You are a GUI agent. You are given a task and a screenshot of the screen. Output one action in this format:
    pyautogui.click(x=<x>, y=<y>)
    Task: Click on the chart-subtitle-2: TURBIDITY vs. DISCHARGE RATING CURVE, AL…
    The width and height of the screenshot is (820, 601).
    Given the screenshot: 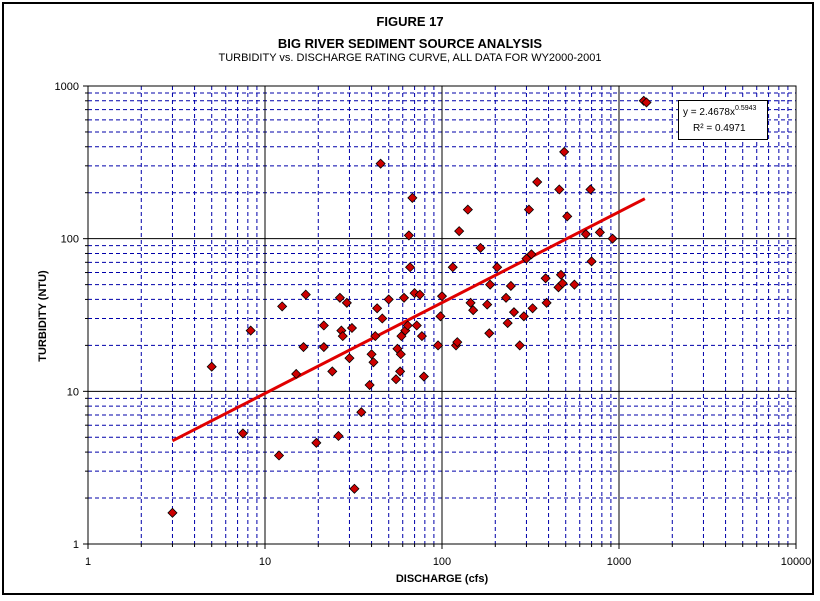 What is the action you would take?
    pyautogui.click(x=410, y=58)
    